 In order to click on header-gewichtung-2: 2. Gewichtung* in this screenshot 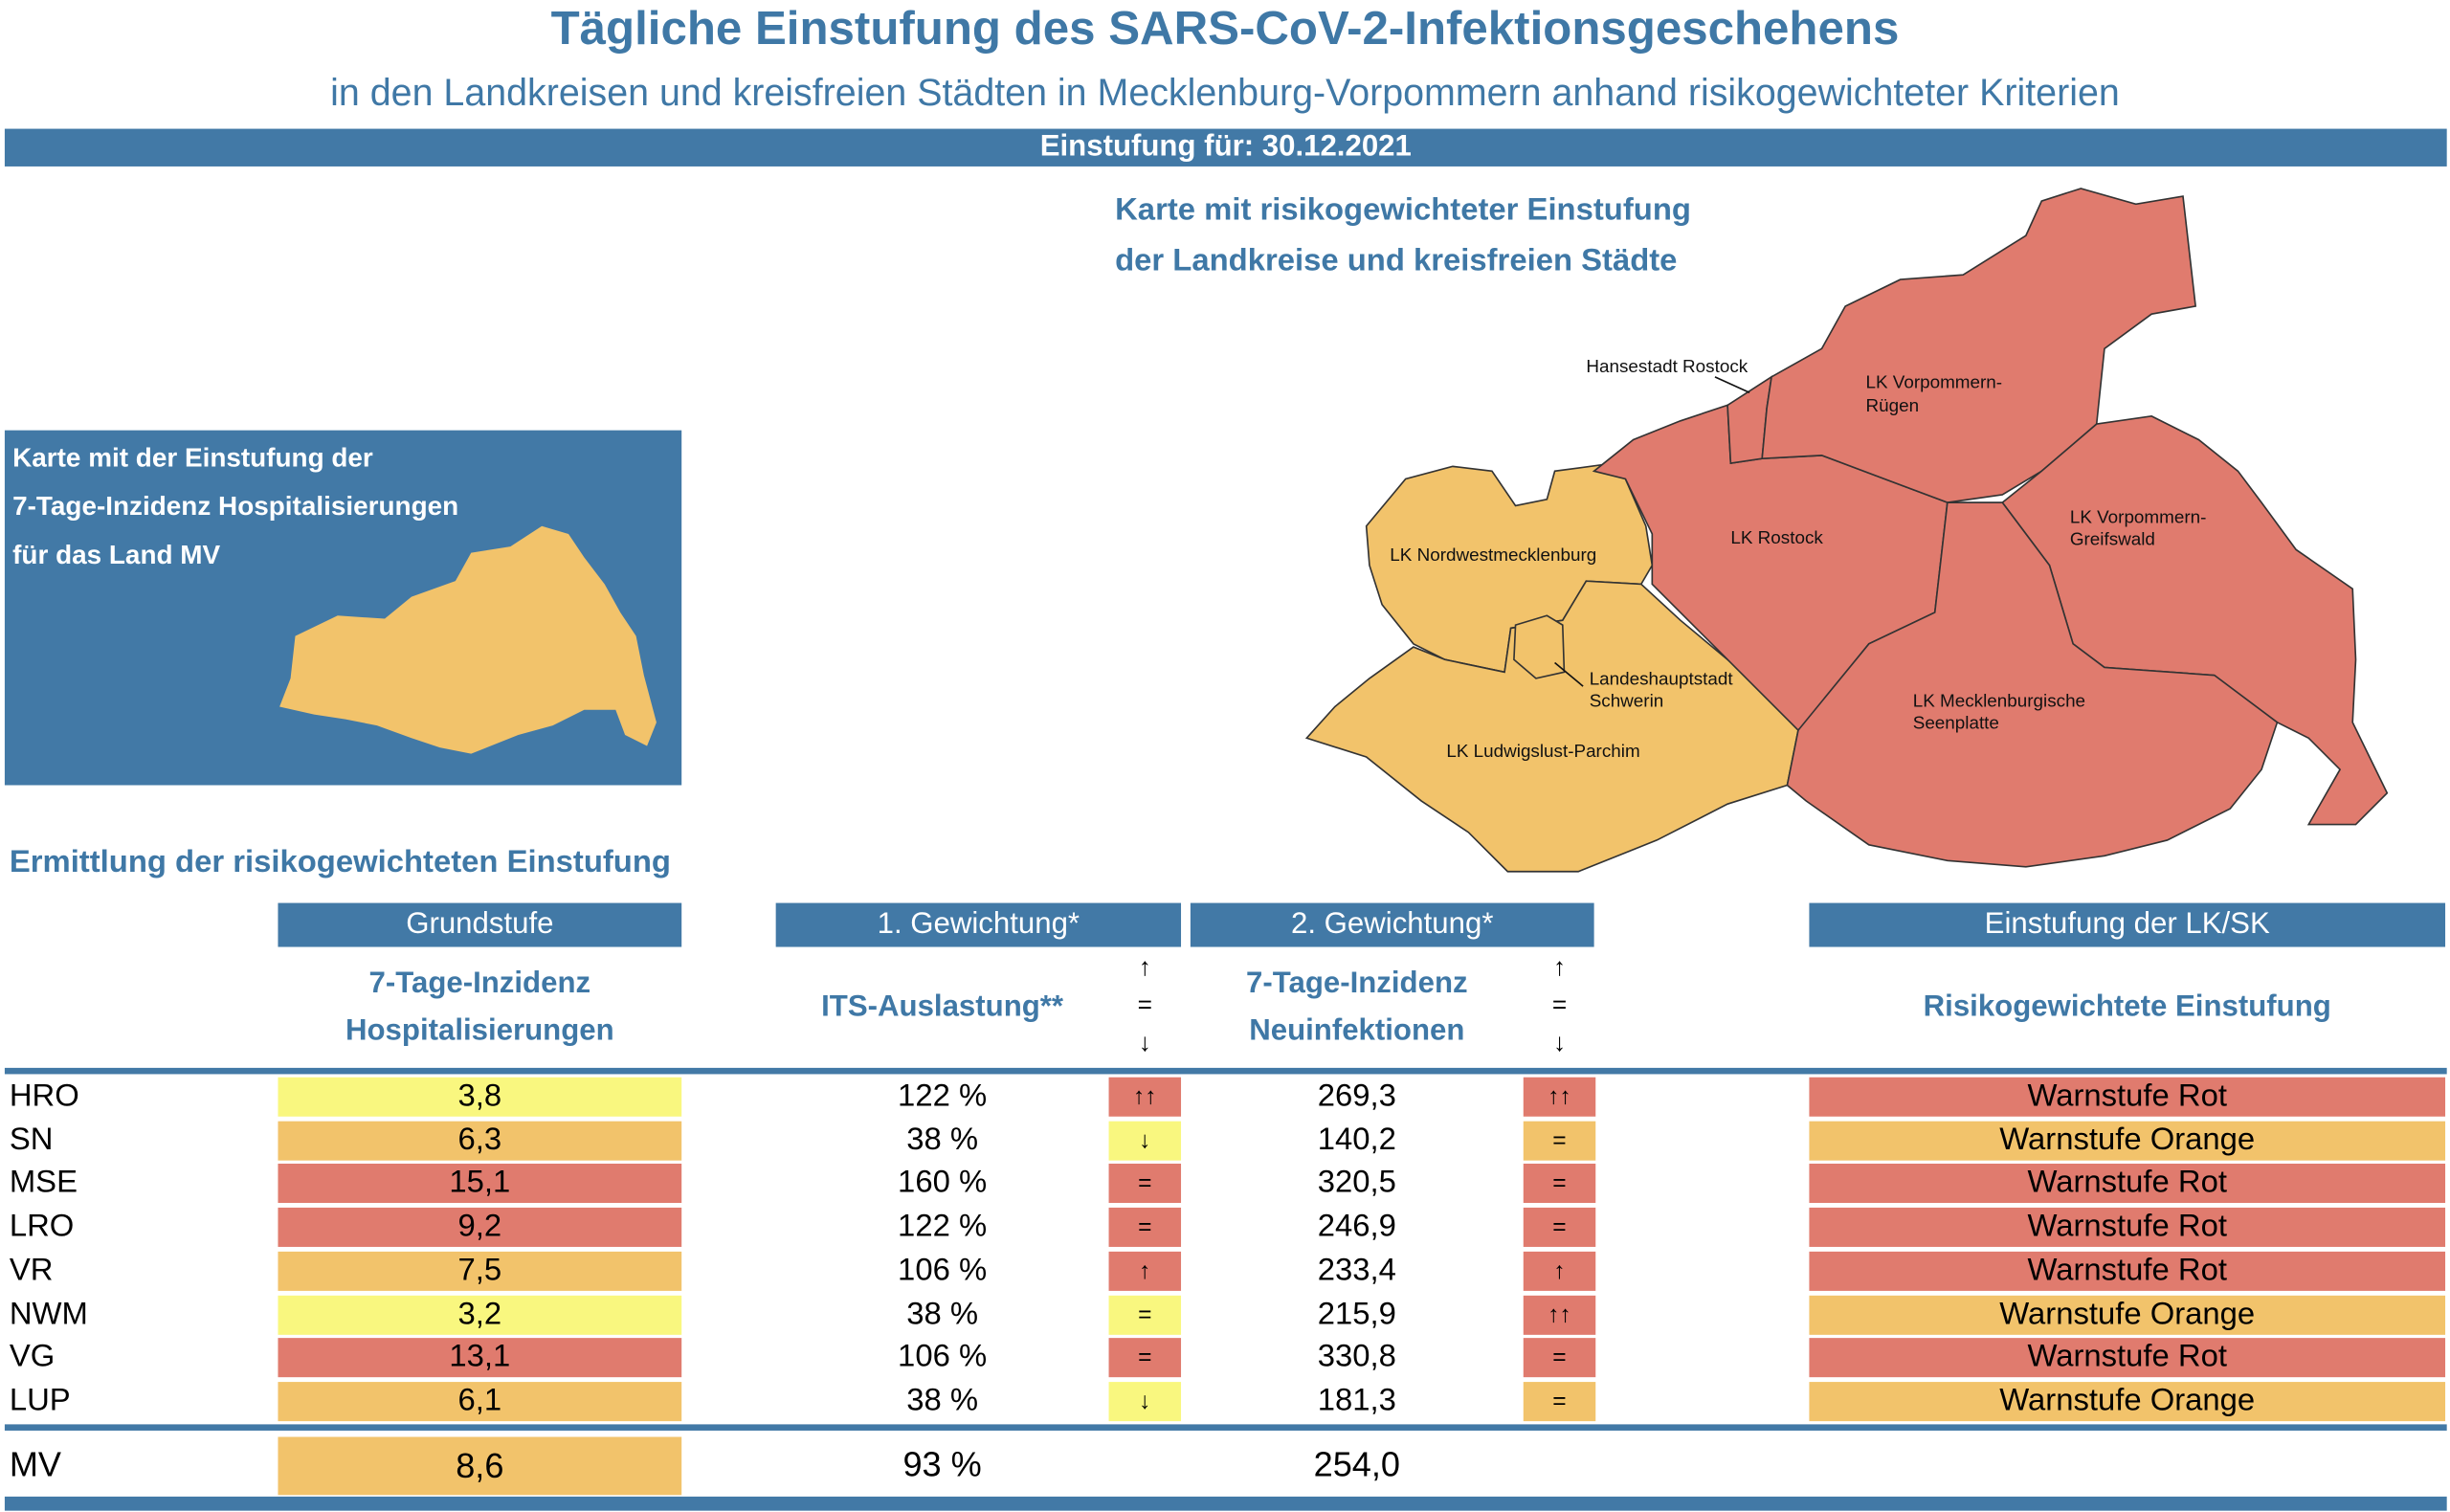, I will do `click(1392, 924)`.